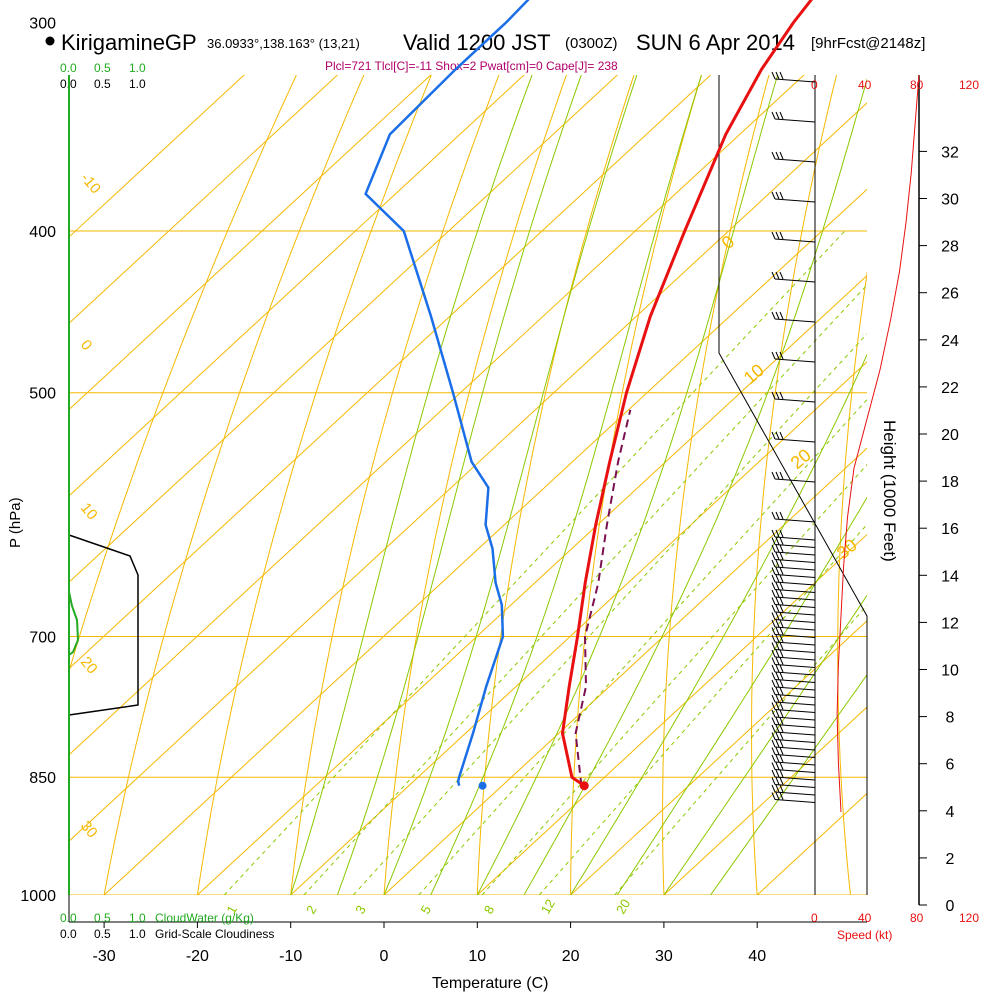 This screenshot has width=1000, height=1000. What do you see at coordinates (664, 956) in the screenshot?
I see `temperature-tick-label: 30` at bounding box center [664, 956].